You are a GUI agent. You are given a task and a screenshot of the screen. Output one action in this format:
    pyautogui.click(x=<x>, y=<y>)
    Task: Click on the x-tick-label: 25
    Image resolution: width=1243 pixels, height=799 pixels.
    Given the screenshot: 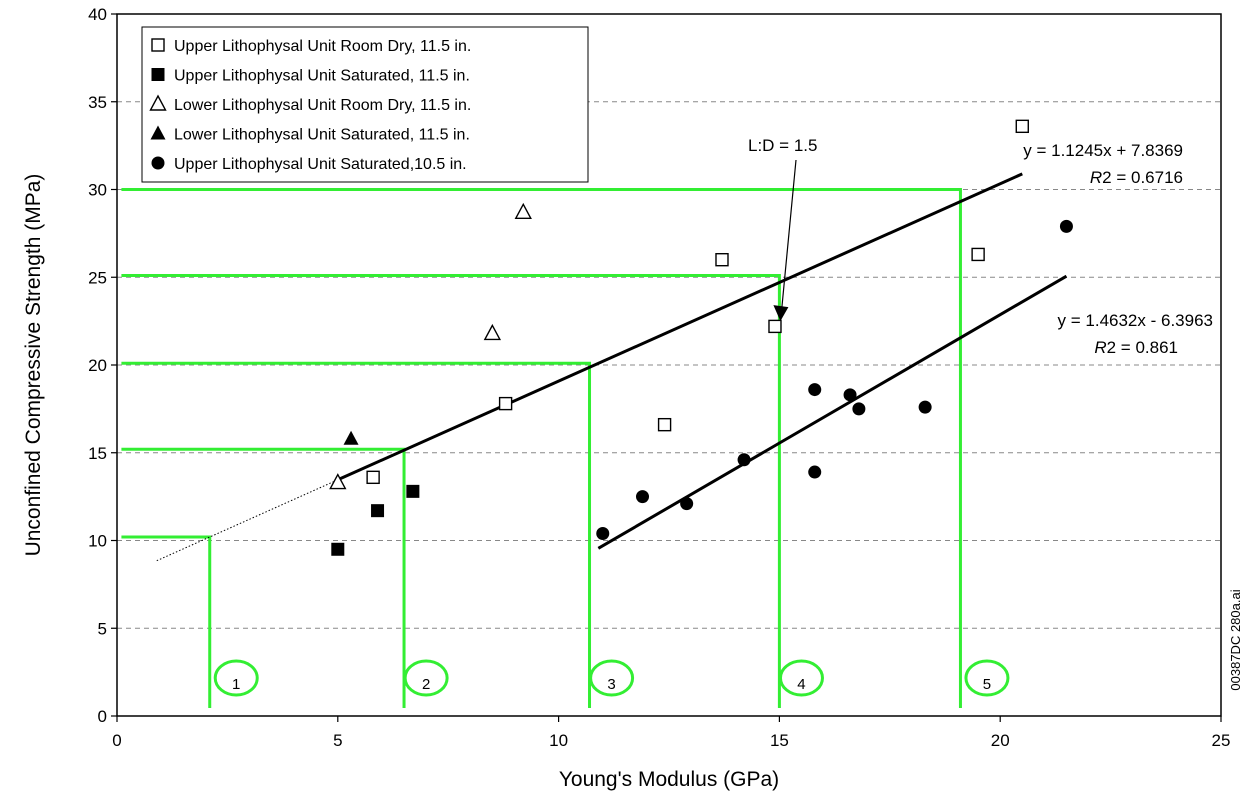 What is the action you would take?
    pyautogui.click(x=1221, y=740)
    